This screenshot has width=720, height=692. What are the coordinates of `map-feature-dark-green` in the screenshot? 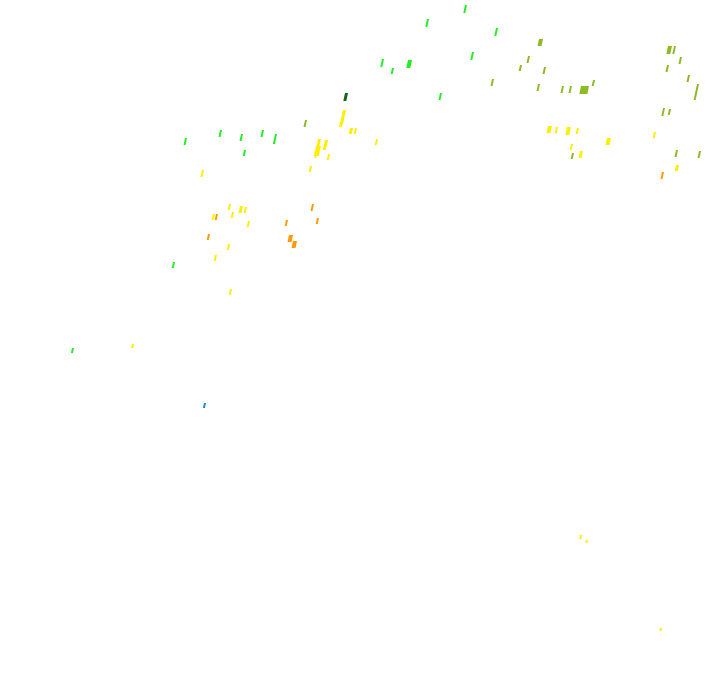 It's located at (346, 97).